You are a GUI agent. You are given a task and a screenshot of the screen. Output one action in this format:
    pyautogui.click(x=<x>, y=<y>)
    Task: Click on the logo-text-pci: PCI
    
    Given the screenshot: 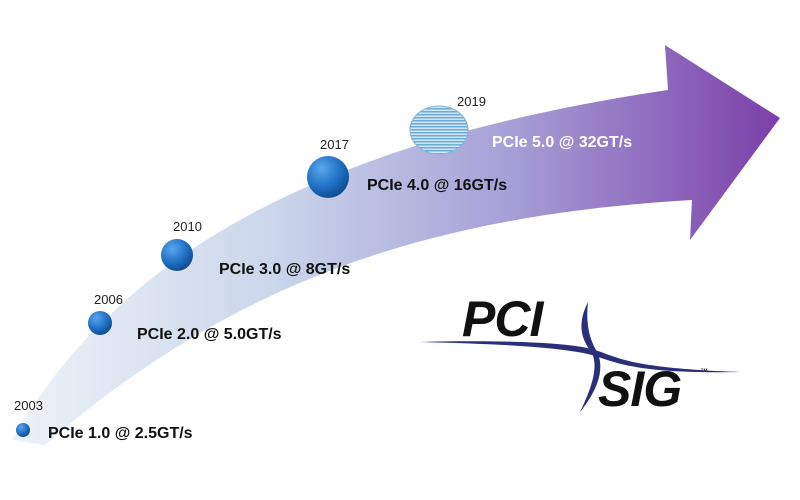 What is the action you would take?
    pyautogui.click(x=502, y=319)
    